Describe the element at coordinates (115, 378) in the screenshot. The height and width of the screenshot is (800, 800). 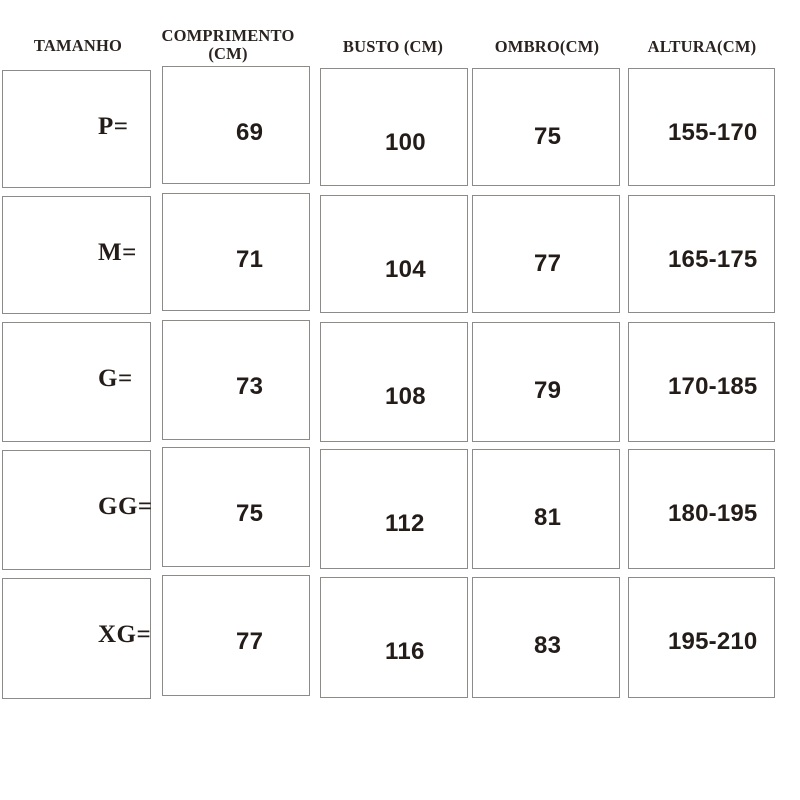
I see `cell-value-size: G=` at that location.